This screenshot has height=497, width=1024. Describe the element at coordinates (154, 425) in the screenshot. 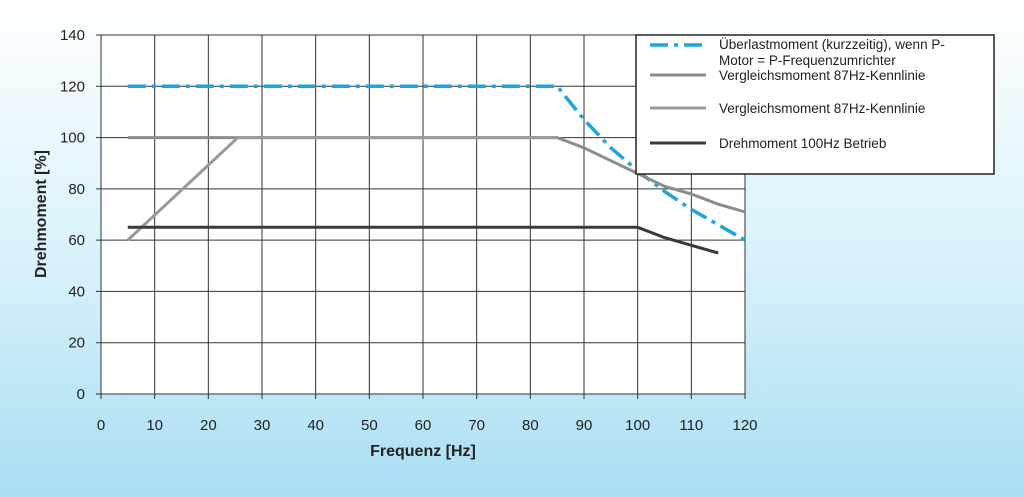

I see `x-tick-label: 10` at that location.